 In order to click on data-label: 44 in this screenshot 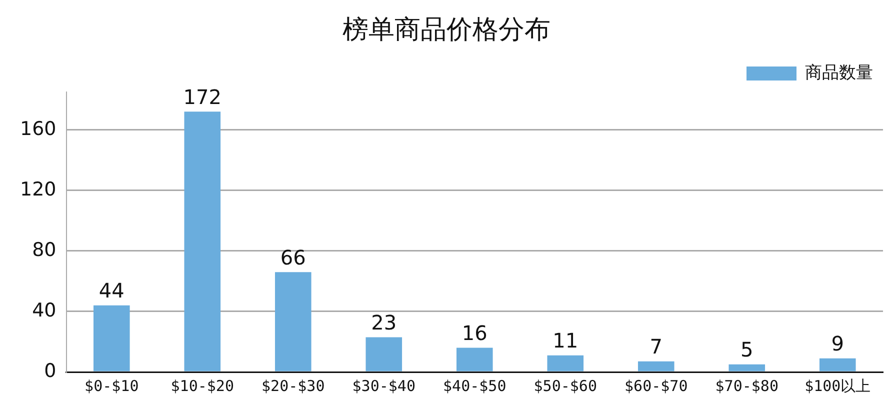, I will do `click(111, 290)`.